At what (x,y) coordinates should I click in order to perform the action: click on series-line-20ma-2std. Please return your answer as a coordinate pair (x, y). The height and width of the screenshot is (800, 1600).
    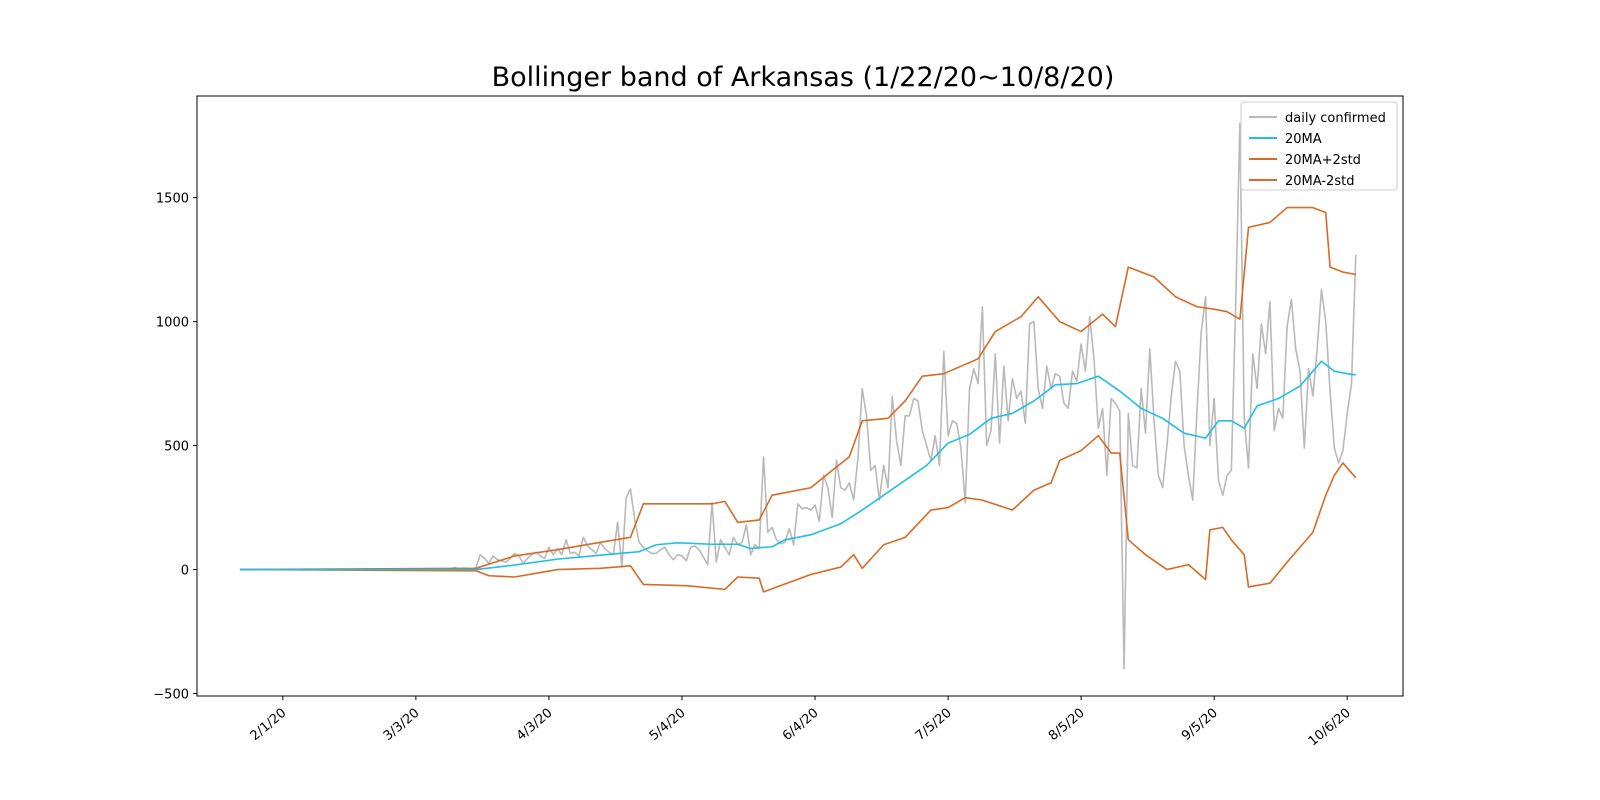
    Looking at the image, I should click on (798, 513).